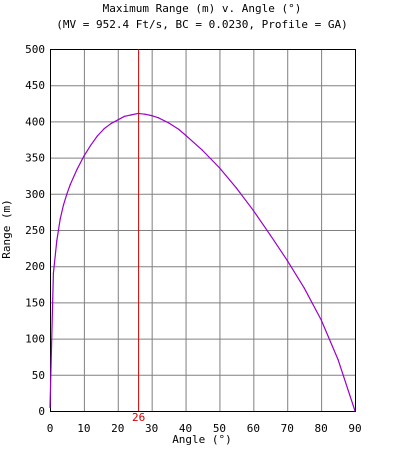 This screenshot has width=405, height=467. Describe the element at coordinates (185, 428) in the screenshot. I see `x-tick-label: 40` at that location.